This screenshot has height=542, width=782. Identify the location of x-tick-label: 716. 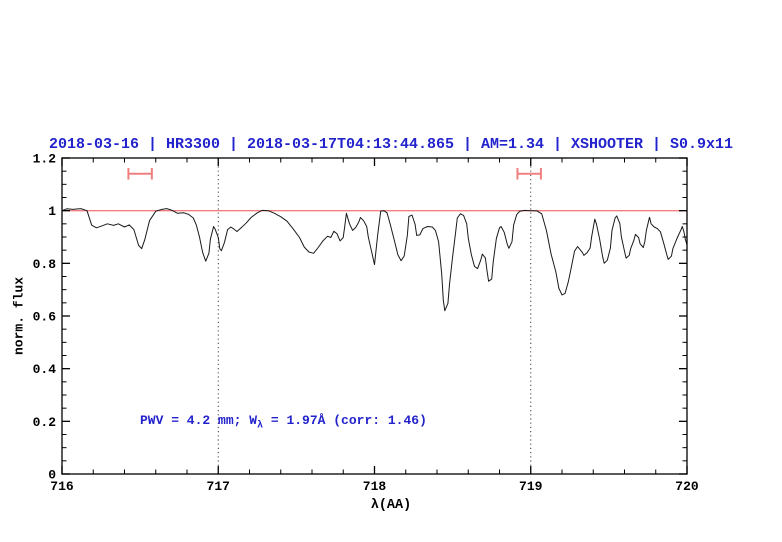
(62, 486).